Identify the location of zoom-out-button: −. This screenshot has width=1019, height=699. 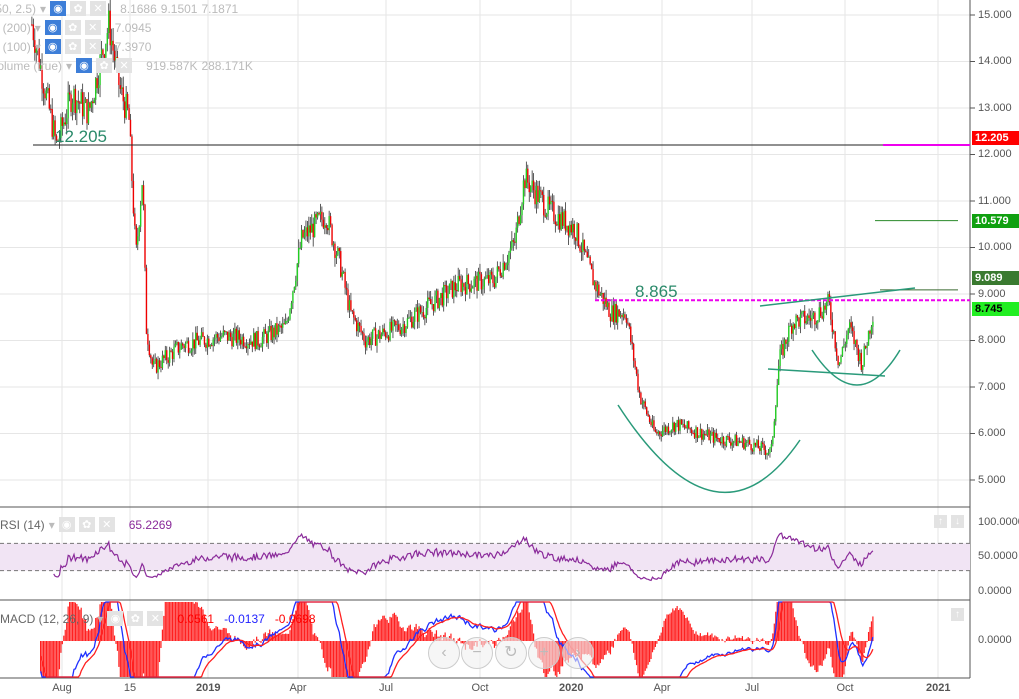
(477, 653).